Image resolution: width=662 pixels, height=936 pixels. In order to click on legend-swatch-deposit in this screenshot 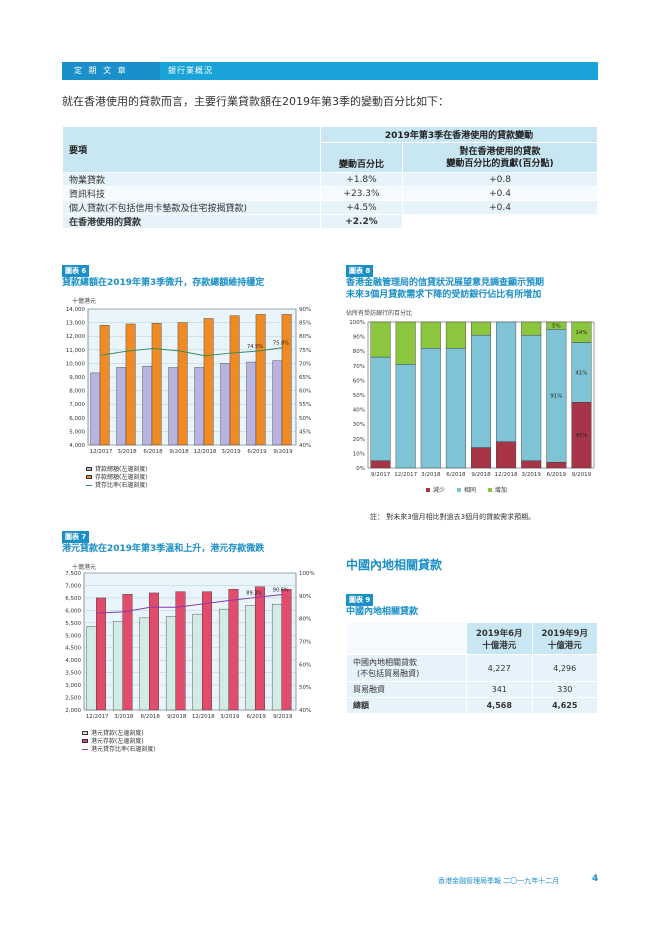, I will do `click(89, 477)`.